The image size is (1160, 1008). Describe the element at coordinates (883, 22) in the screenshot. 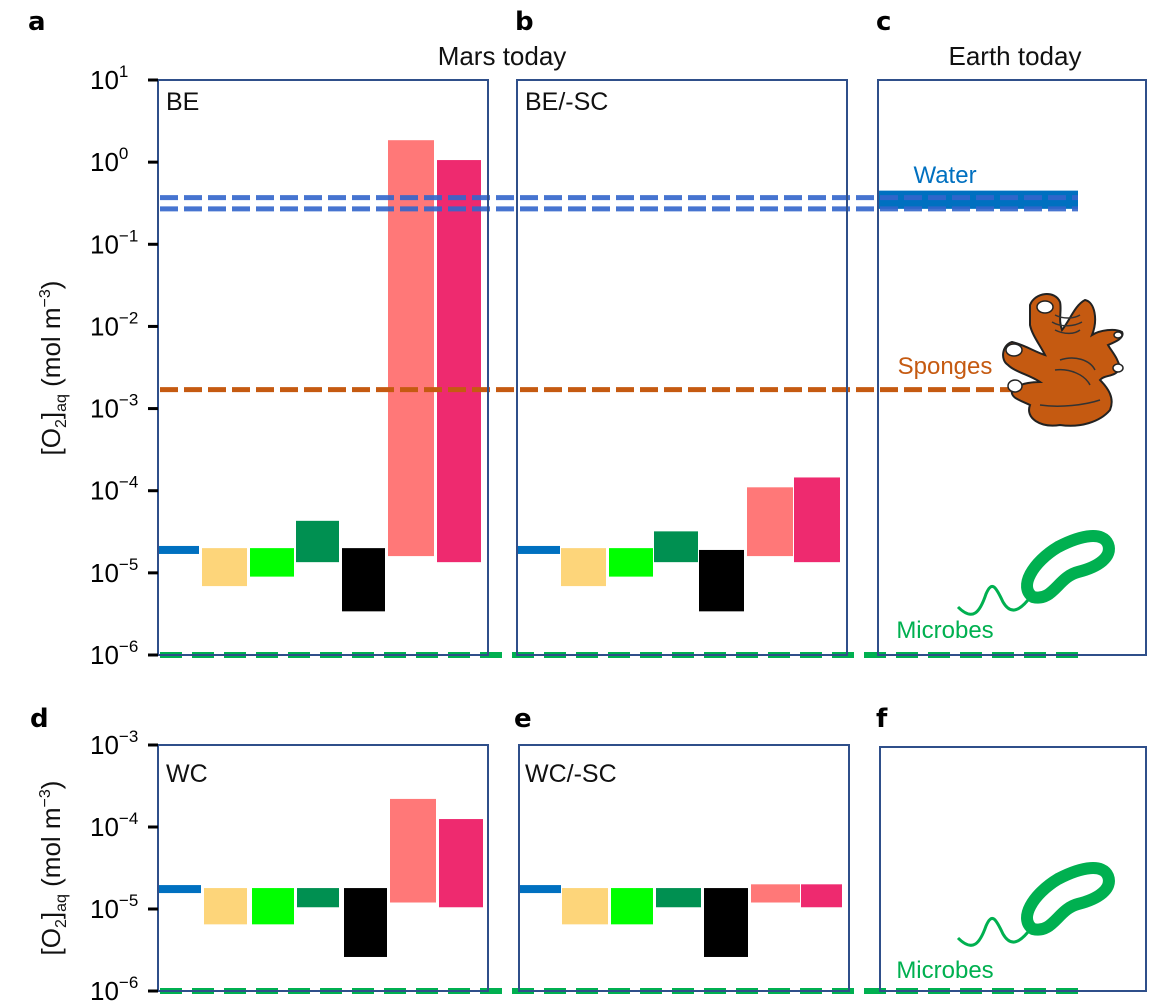

I see `panel-label-c: c` at that location.